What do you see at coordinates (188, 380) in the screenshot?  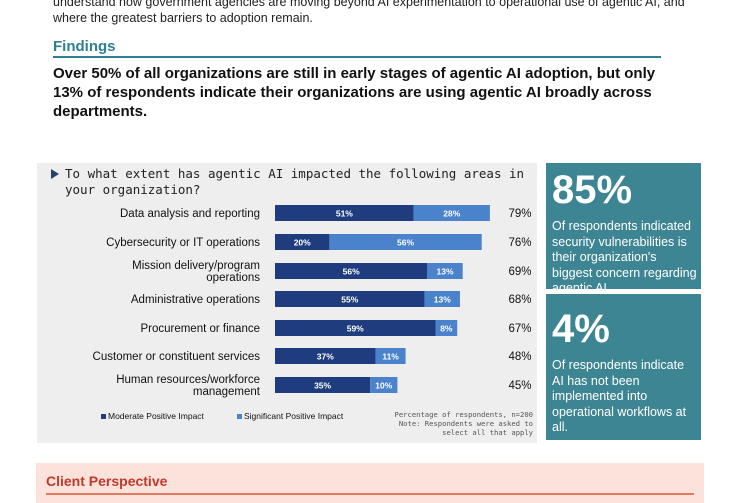 I see `category-label: Human resources/workforce` at bounding box center [188, 380].